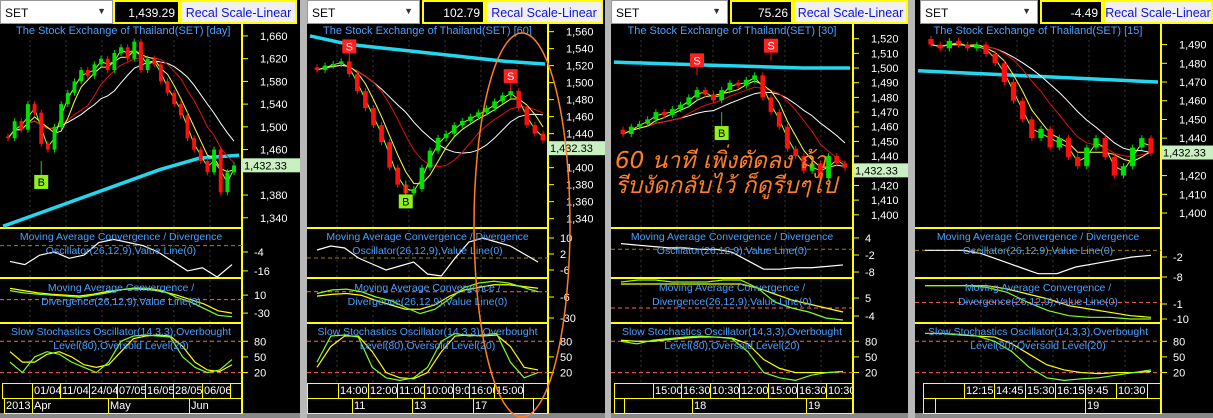 This screenshot has width=1213, height=418. I want to click on sell-signal, so click(771, 45).